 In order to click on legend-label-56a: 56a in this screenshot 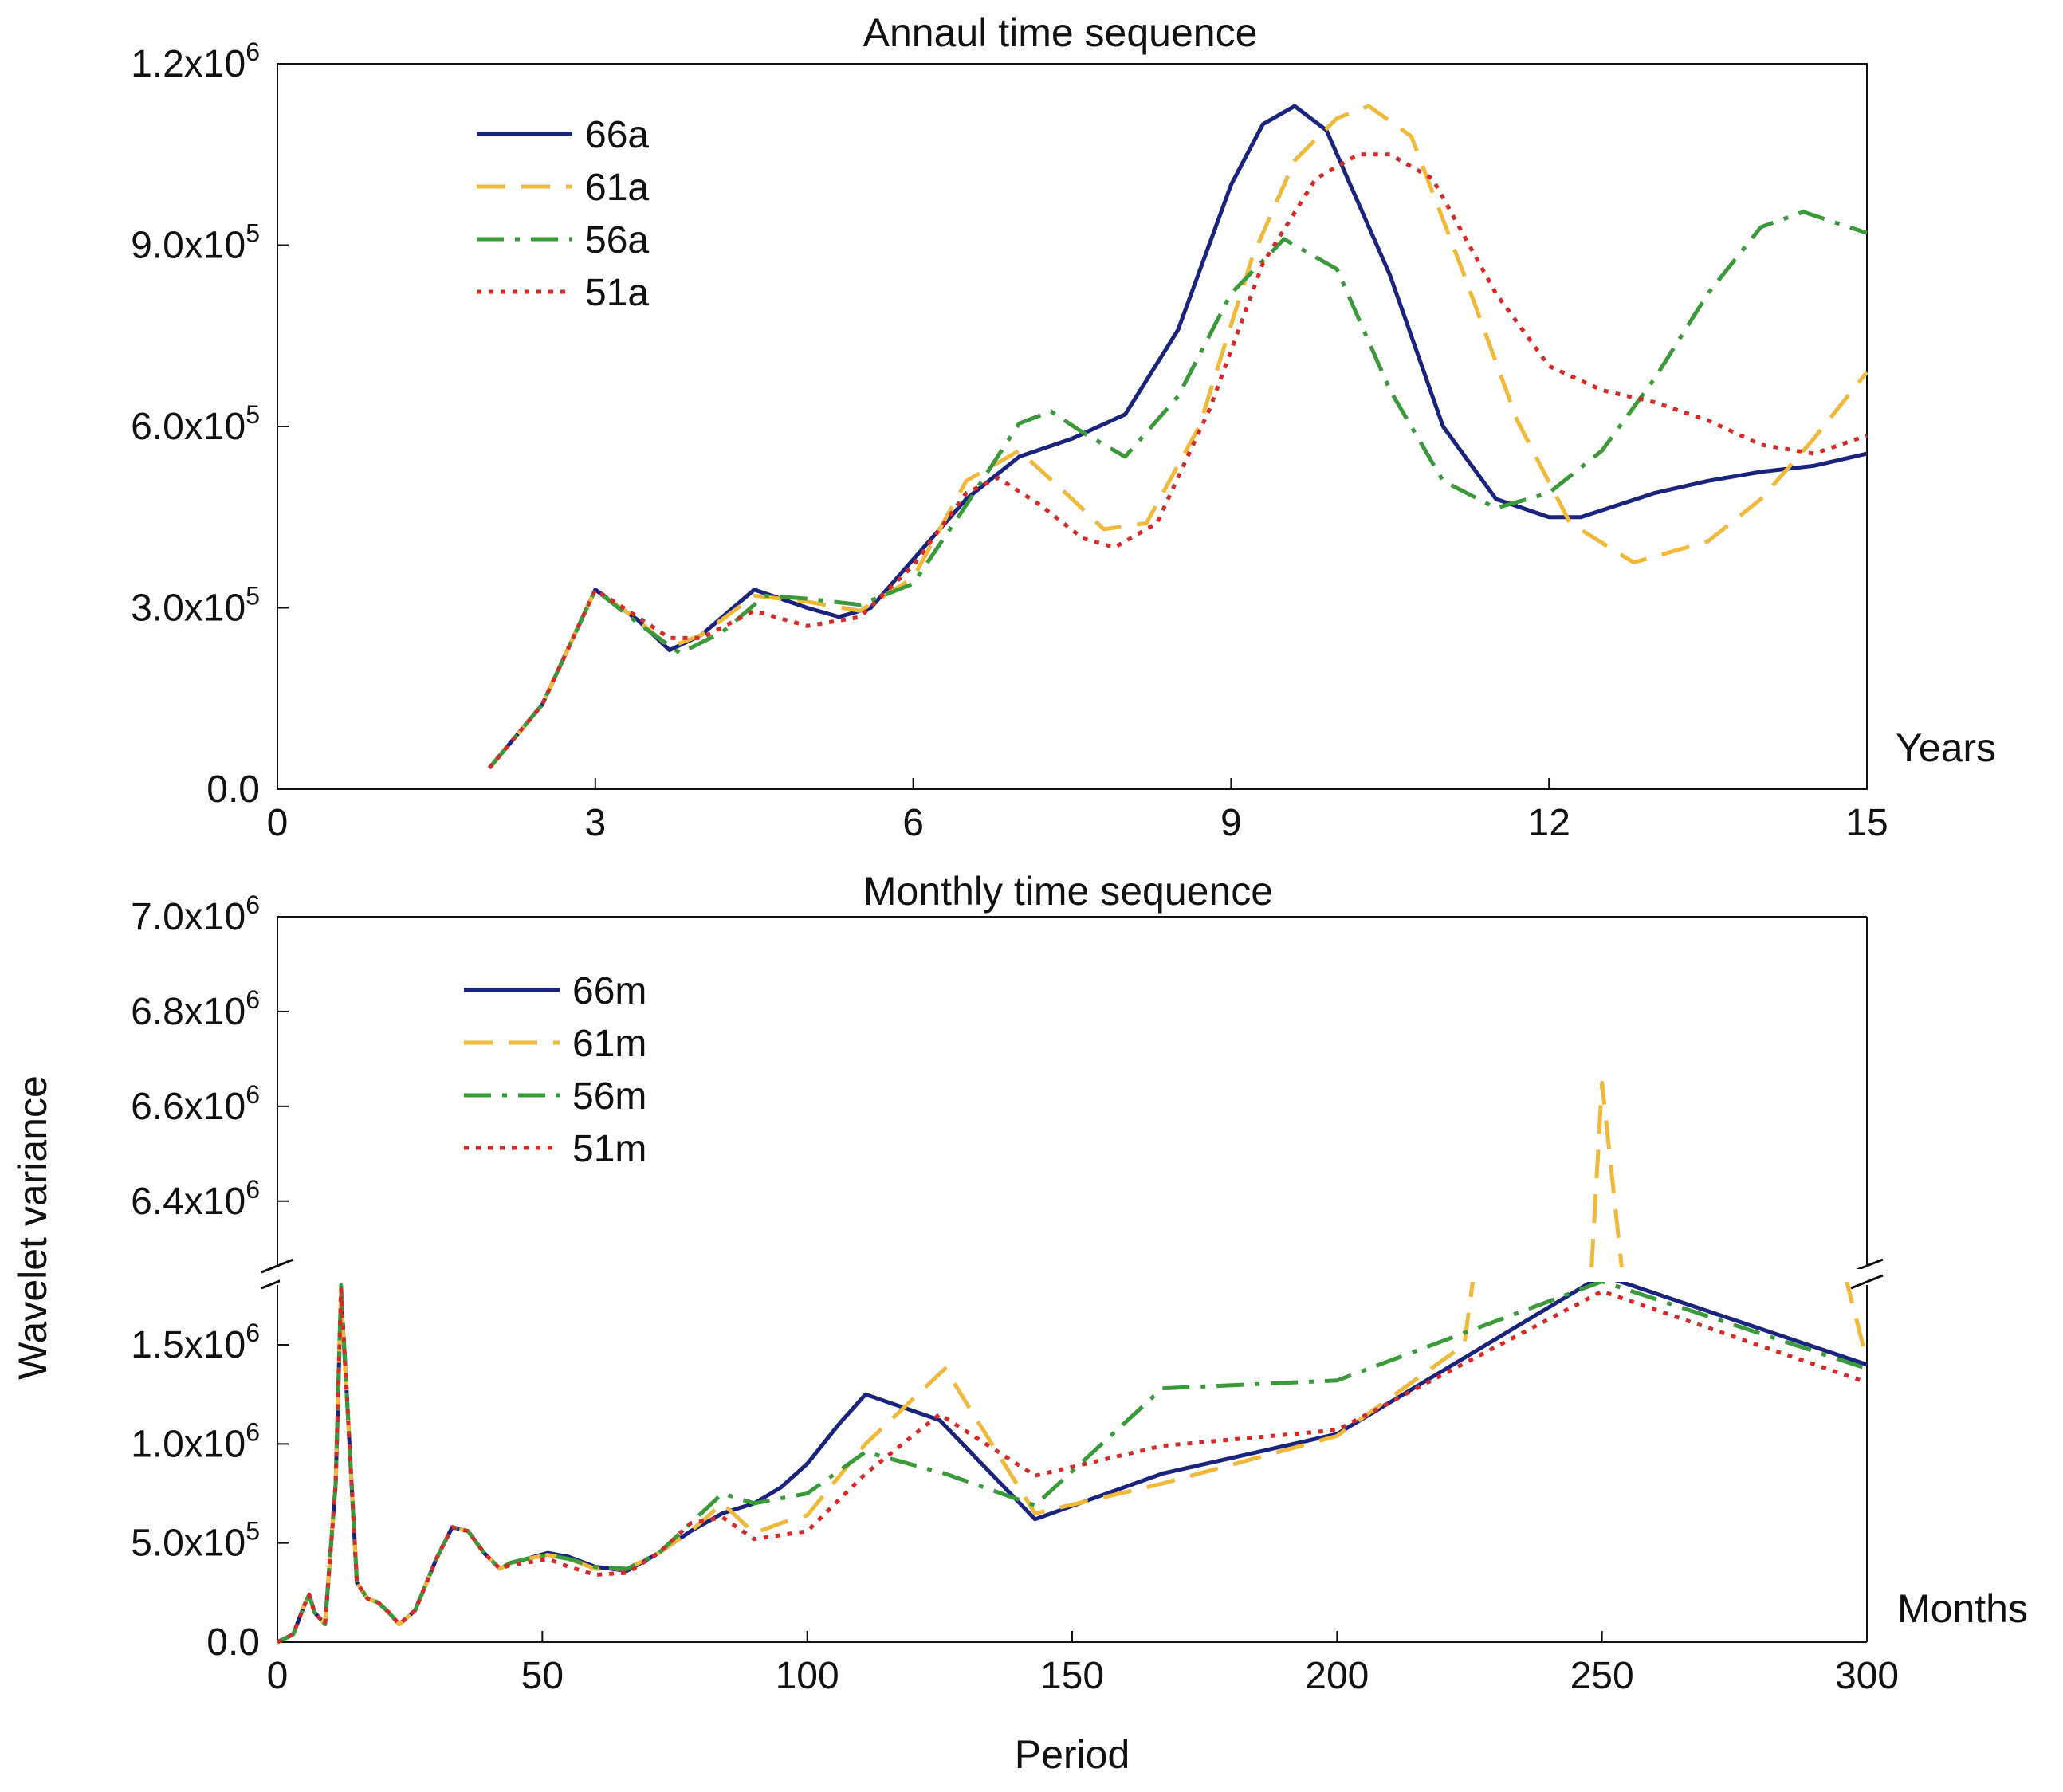, I will do `click(617, 240)`.